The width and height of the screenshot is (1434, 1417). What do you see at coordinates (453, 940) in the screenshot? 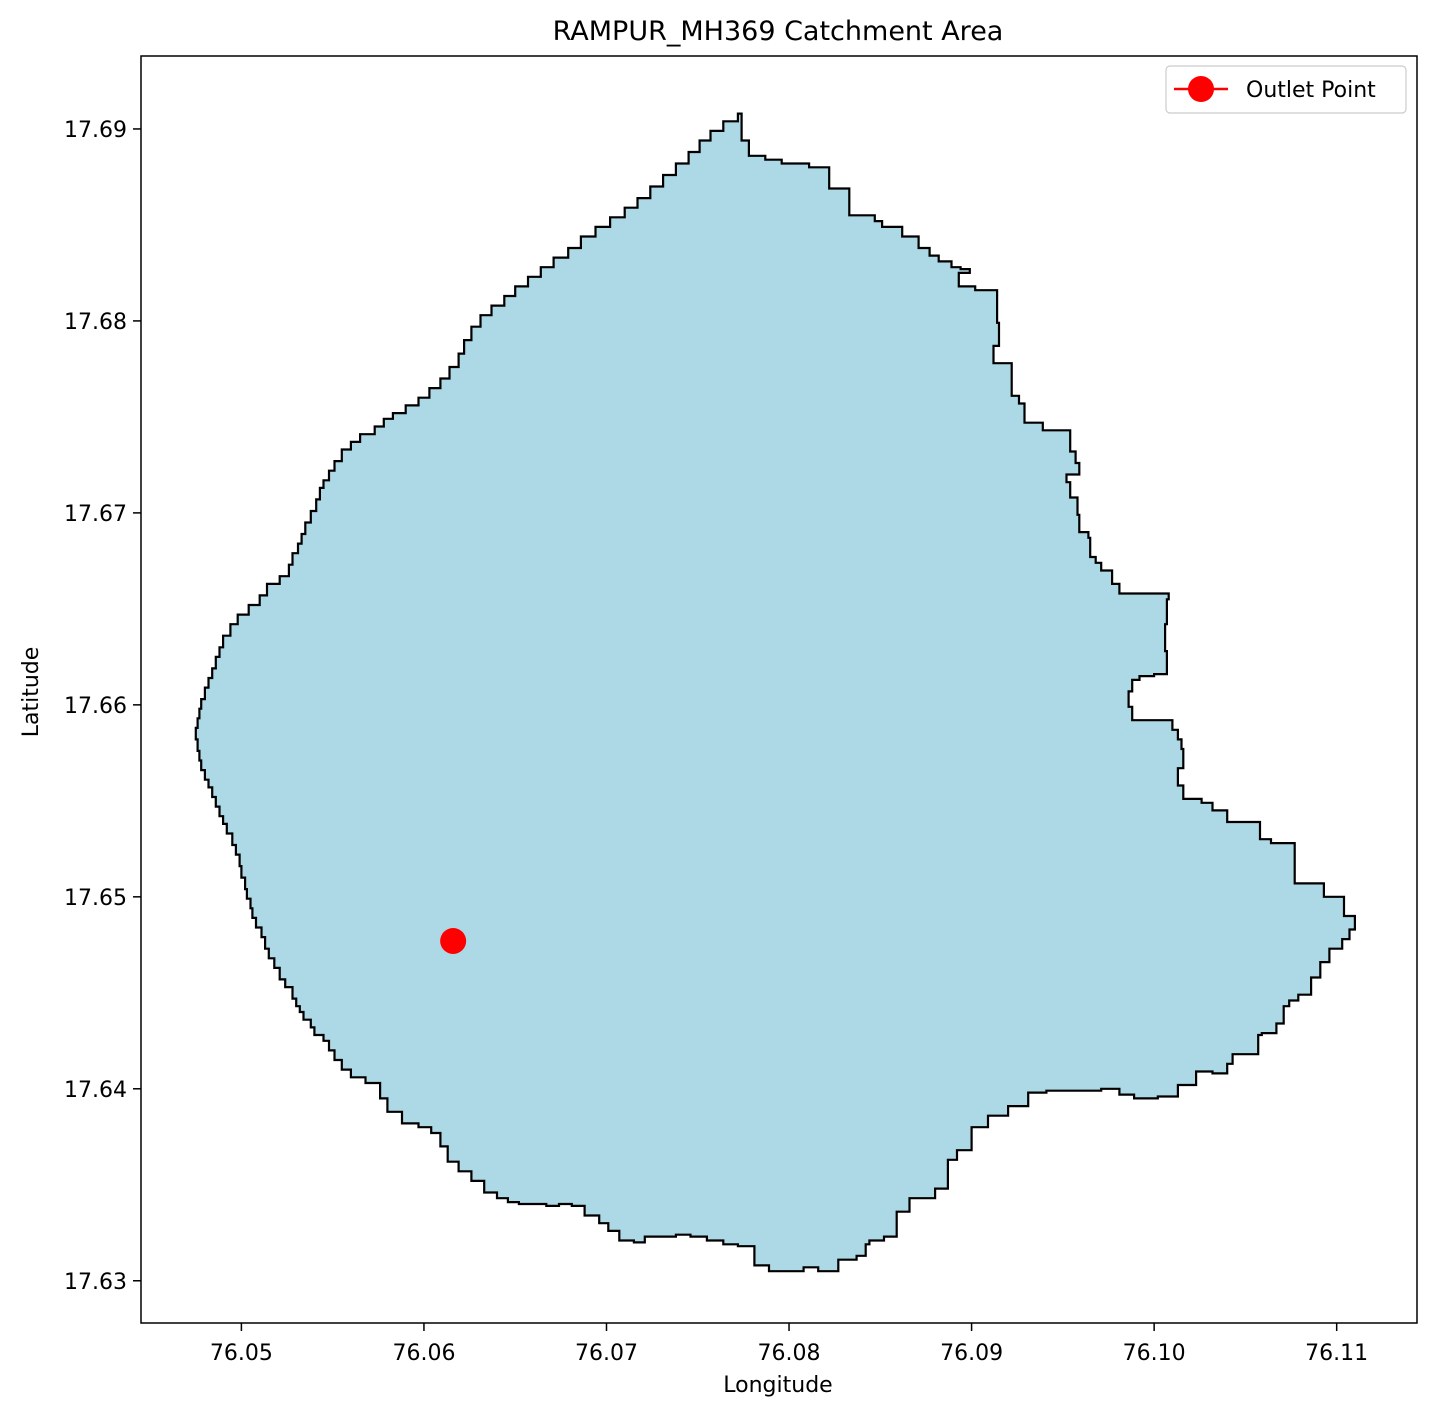
I see `outlet-point-marker` at bounding box center [453, 940].